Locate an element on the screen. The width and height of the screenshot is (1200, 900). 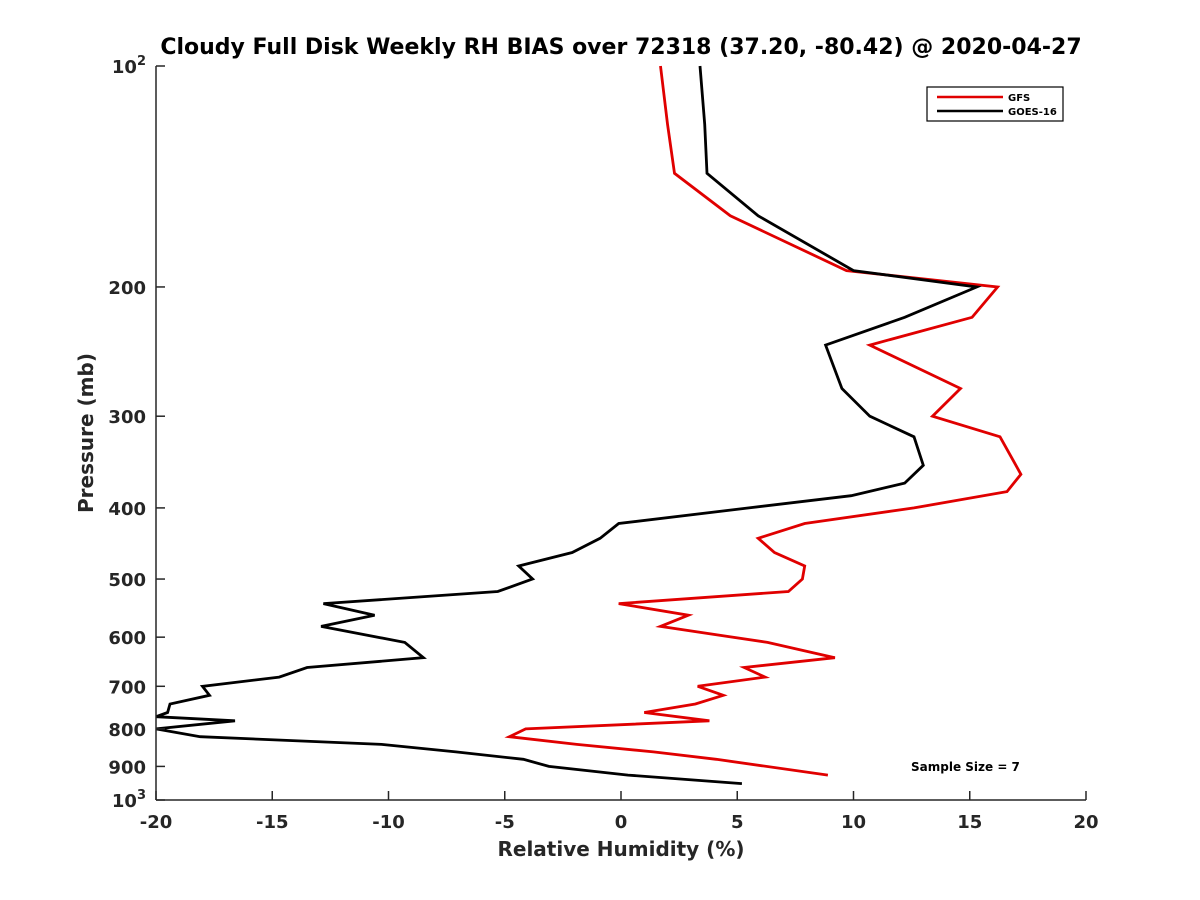
y-tick-label: 500 is located at coordinates (127, 580).